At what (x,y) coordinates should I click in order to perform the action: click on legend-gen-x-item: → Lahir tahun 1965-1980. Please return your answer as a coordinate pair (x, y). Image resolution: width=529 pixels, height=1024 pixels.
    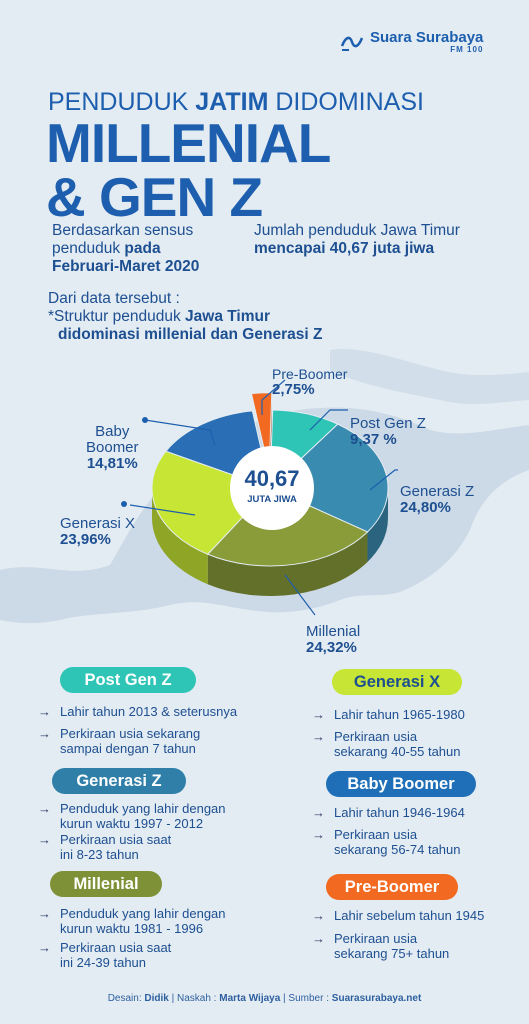
    Looking at the image, I should click on (388, 714).